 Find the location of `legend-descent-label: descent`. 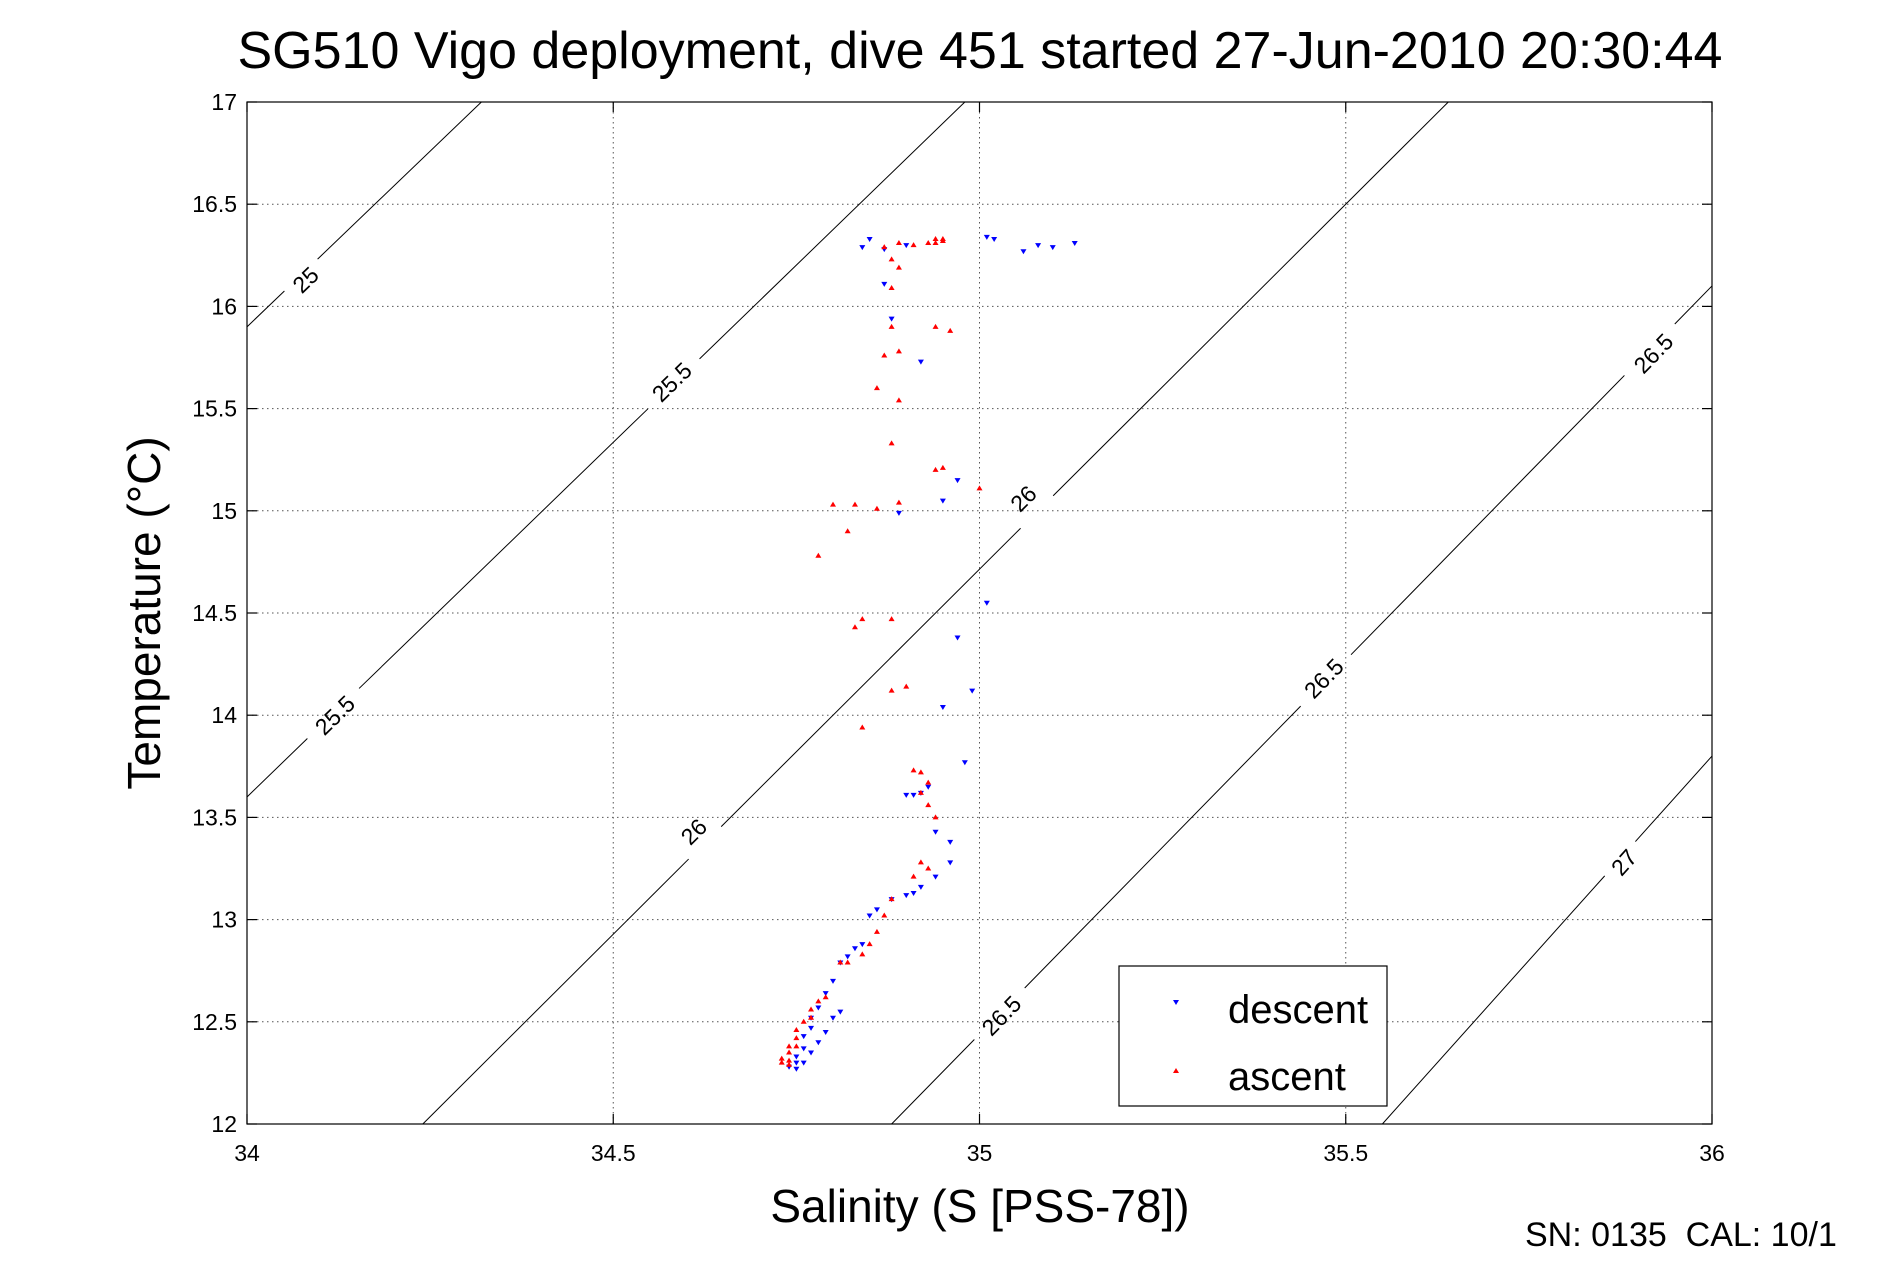

legend-descent-label: descent is located at coordinates (1298, 1010).